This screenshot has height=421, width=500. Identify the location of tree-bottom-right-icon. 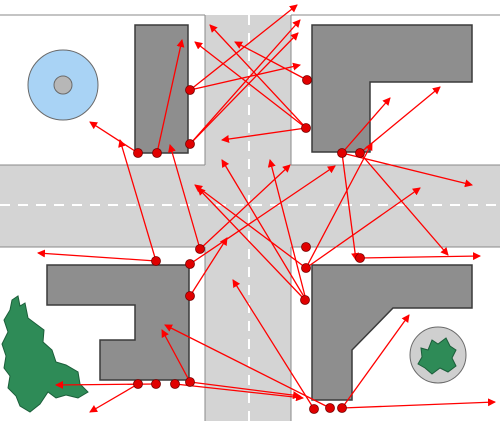
(437, 356).